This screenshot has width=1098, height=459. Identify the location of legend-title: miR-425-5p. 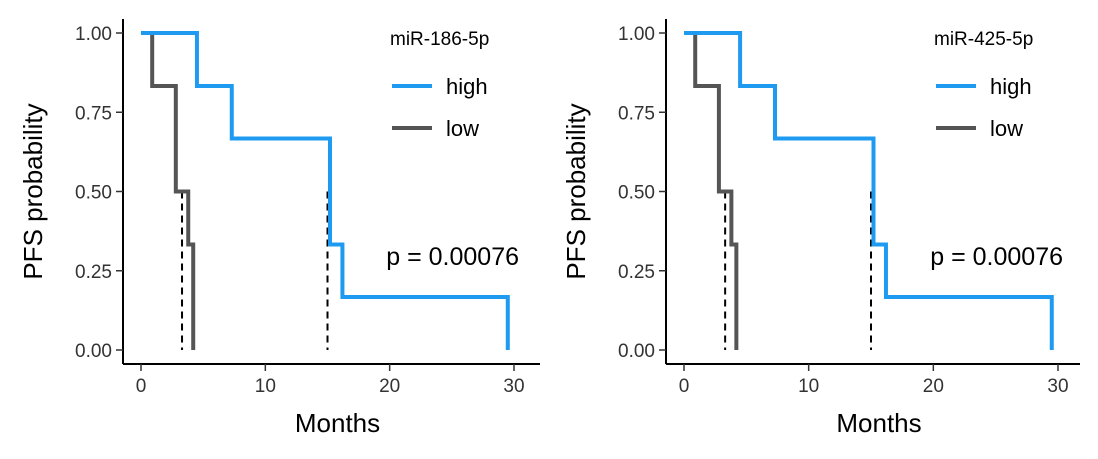
(983, 39).